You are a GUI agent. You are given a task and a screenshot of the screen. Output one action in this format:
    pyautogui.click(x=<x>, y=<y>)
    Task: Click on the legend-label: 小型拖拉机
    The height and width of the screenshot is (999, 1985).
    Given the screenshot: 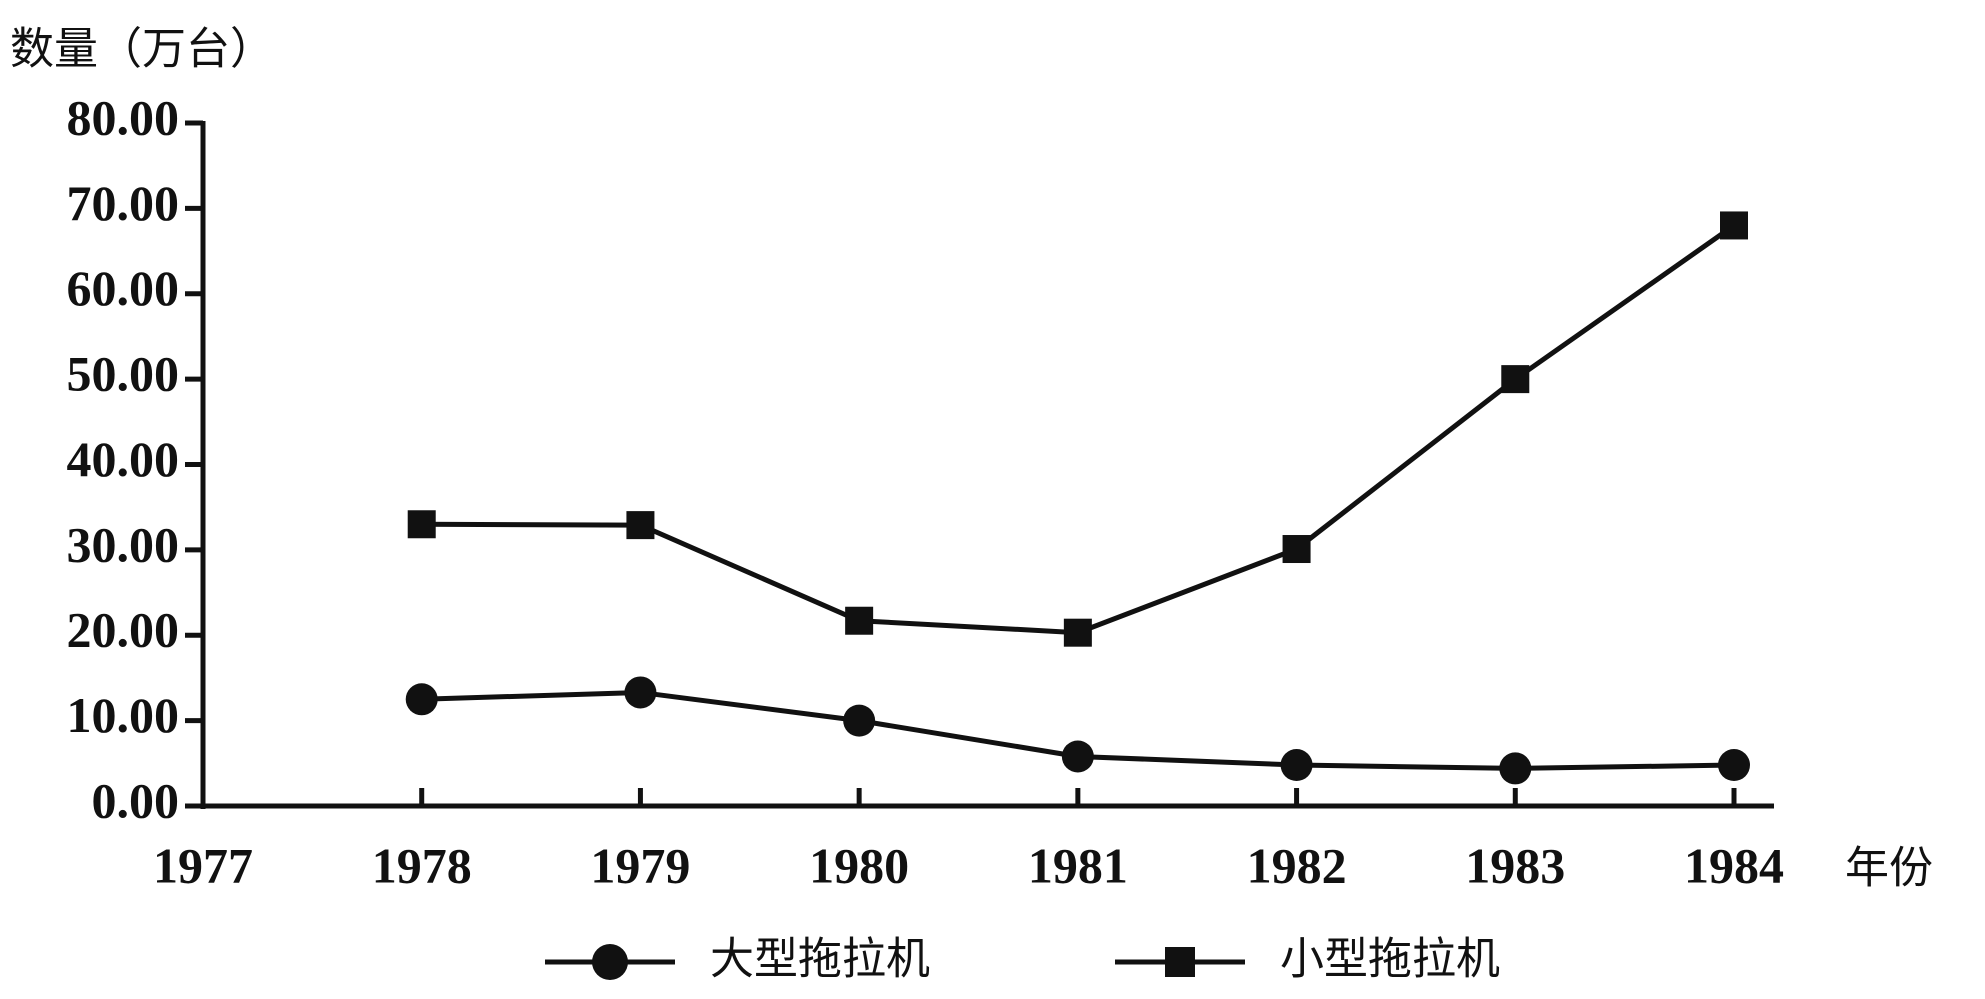 What is the action you would take?
    pyautogui.click(x=1390, y=959)
    